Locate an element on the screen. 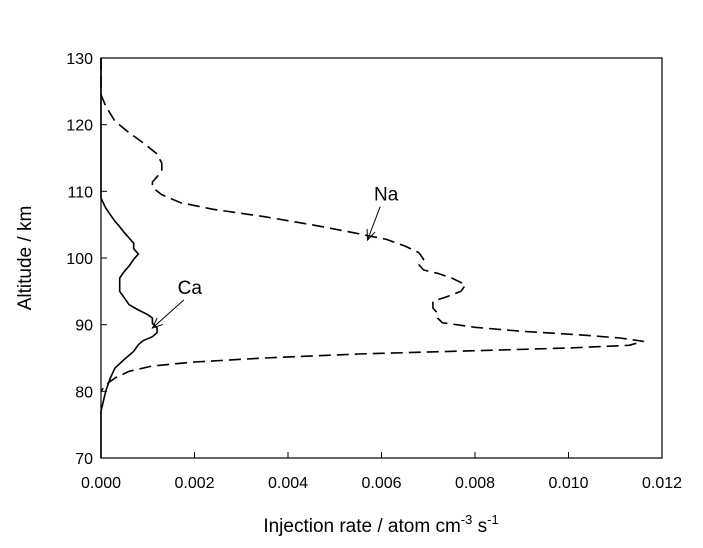  annotation-na-arrowhead is located at coordinates (371, 235).